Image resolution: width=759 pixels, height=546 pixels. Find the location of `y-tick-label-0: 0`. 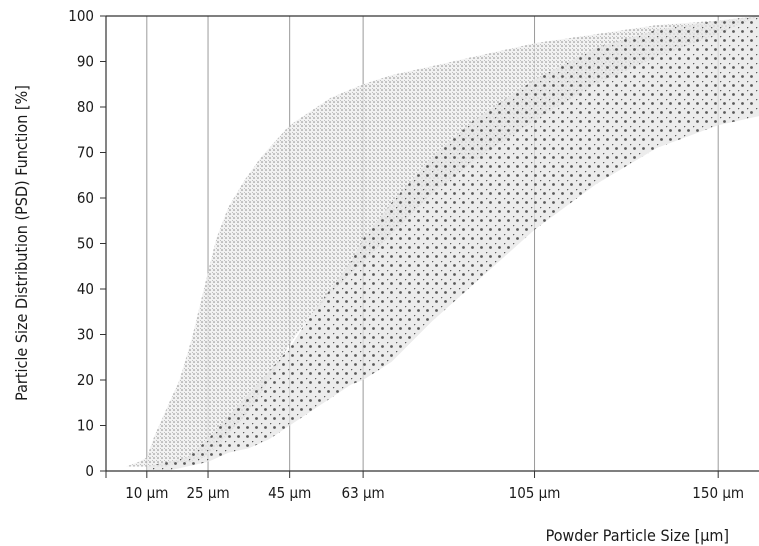

y-tick-label-0: 0 is located at coordinates (89, 471).